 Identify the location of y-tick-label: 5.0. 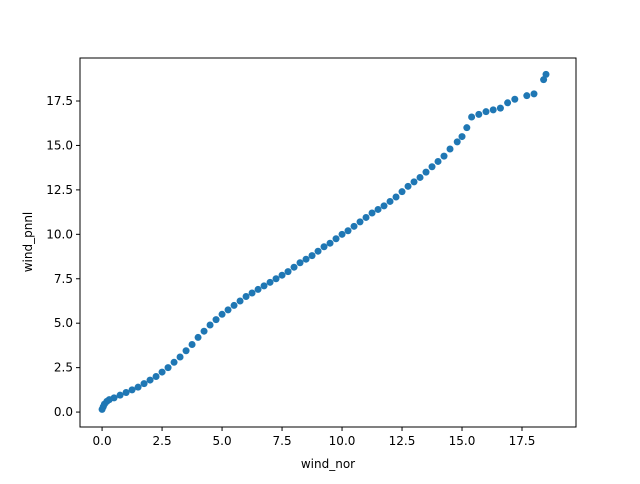
(63, 323).